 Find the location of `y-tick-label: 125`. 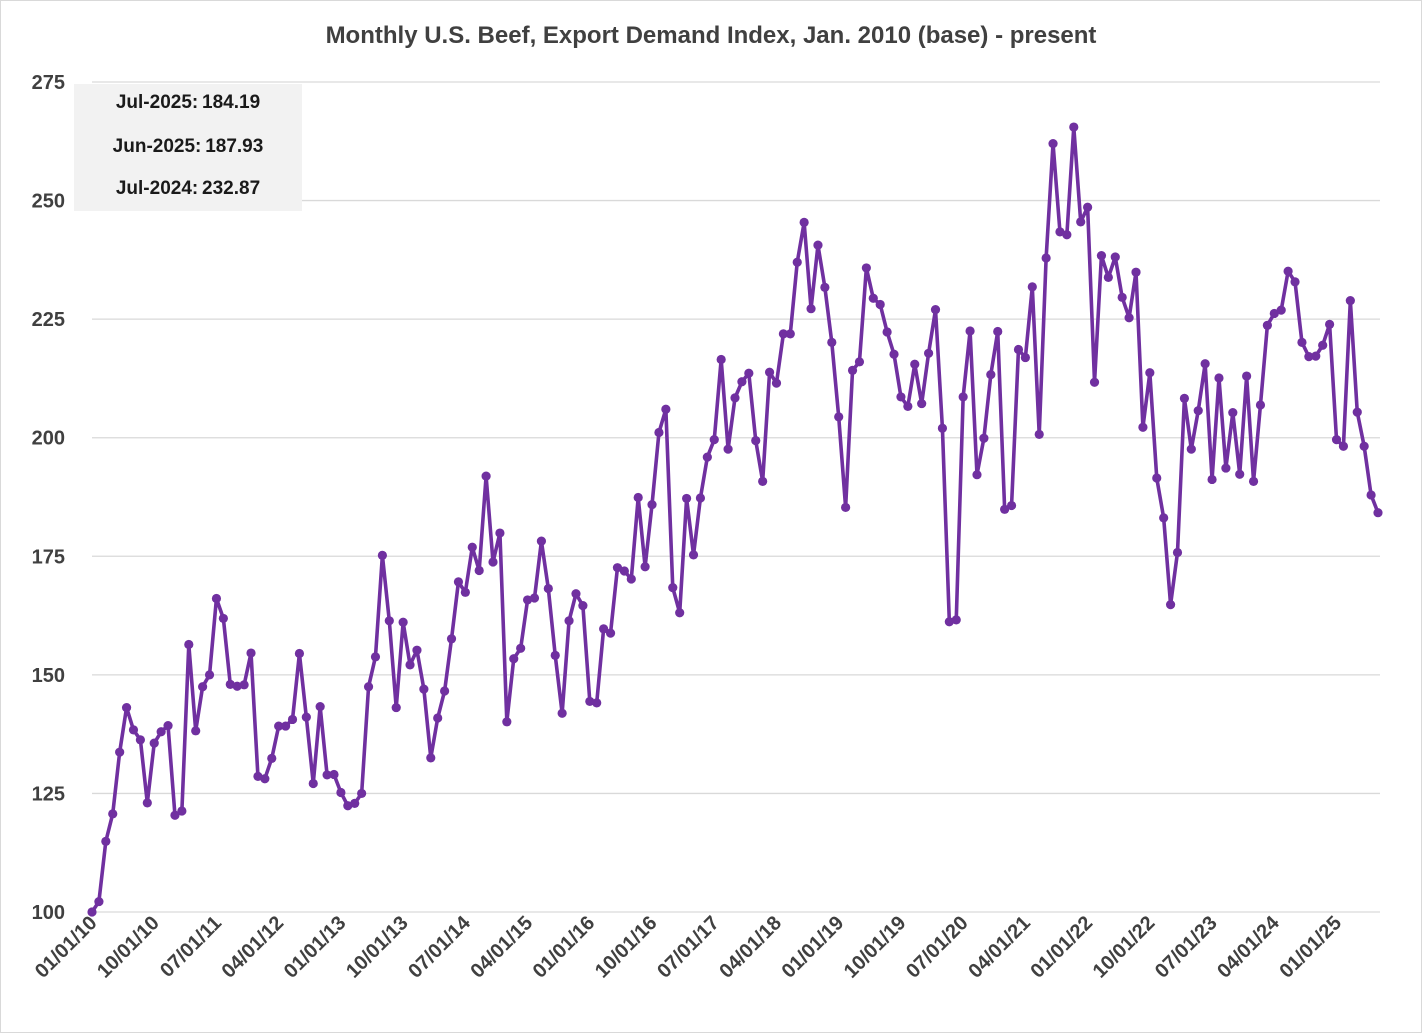

y-tick-label: 125 is located at coordinates (48, 794).